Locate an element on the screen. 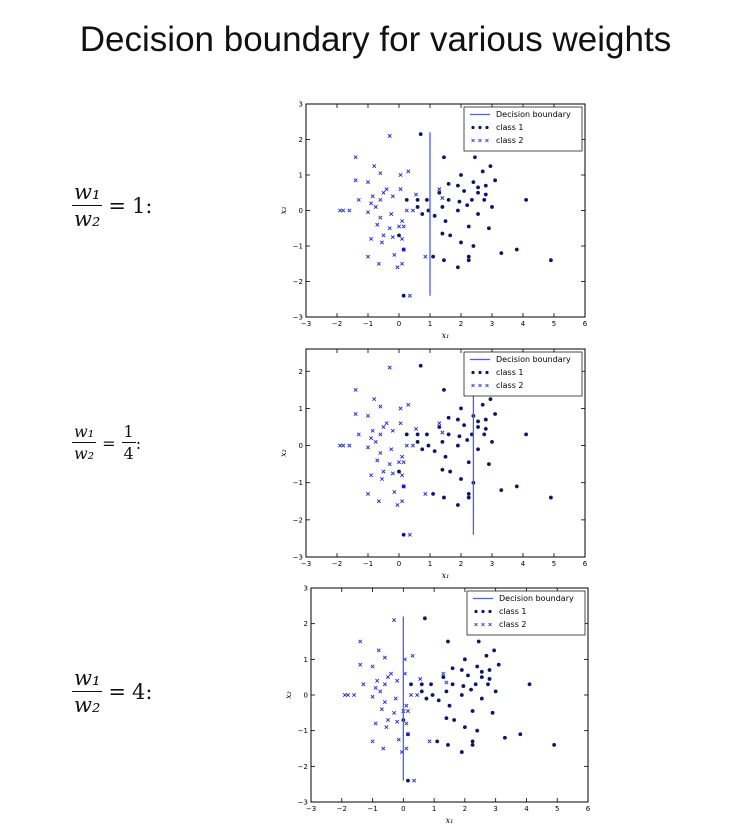 This screenshot has width=751, height=830. x-tick-label: −1 is located at coordinates (372, 809).